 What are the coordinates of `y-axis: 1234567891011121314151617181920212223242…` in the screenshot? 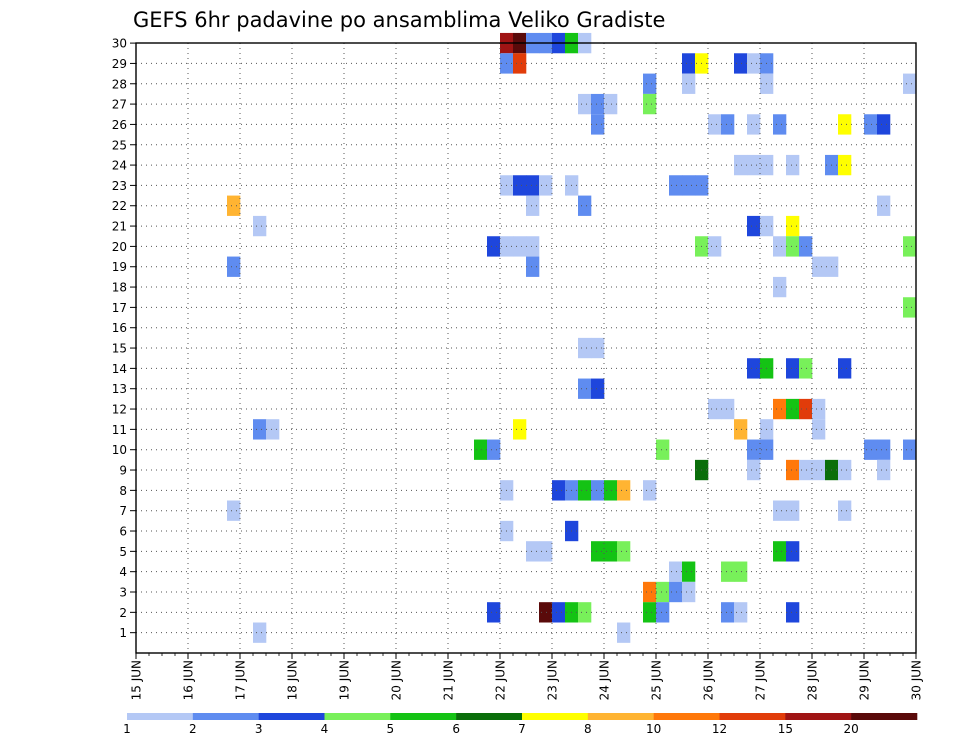 It's located at (124, 338).